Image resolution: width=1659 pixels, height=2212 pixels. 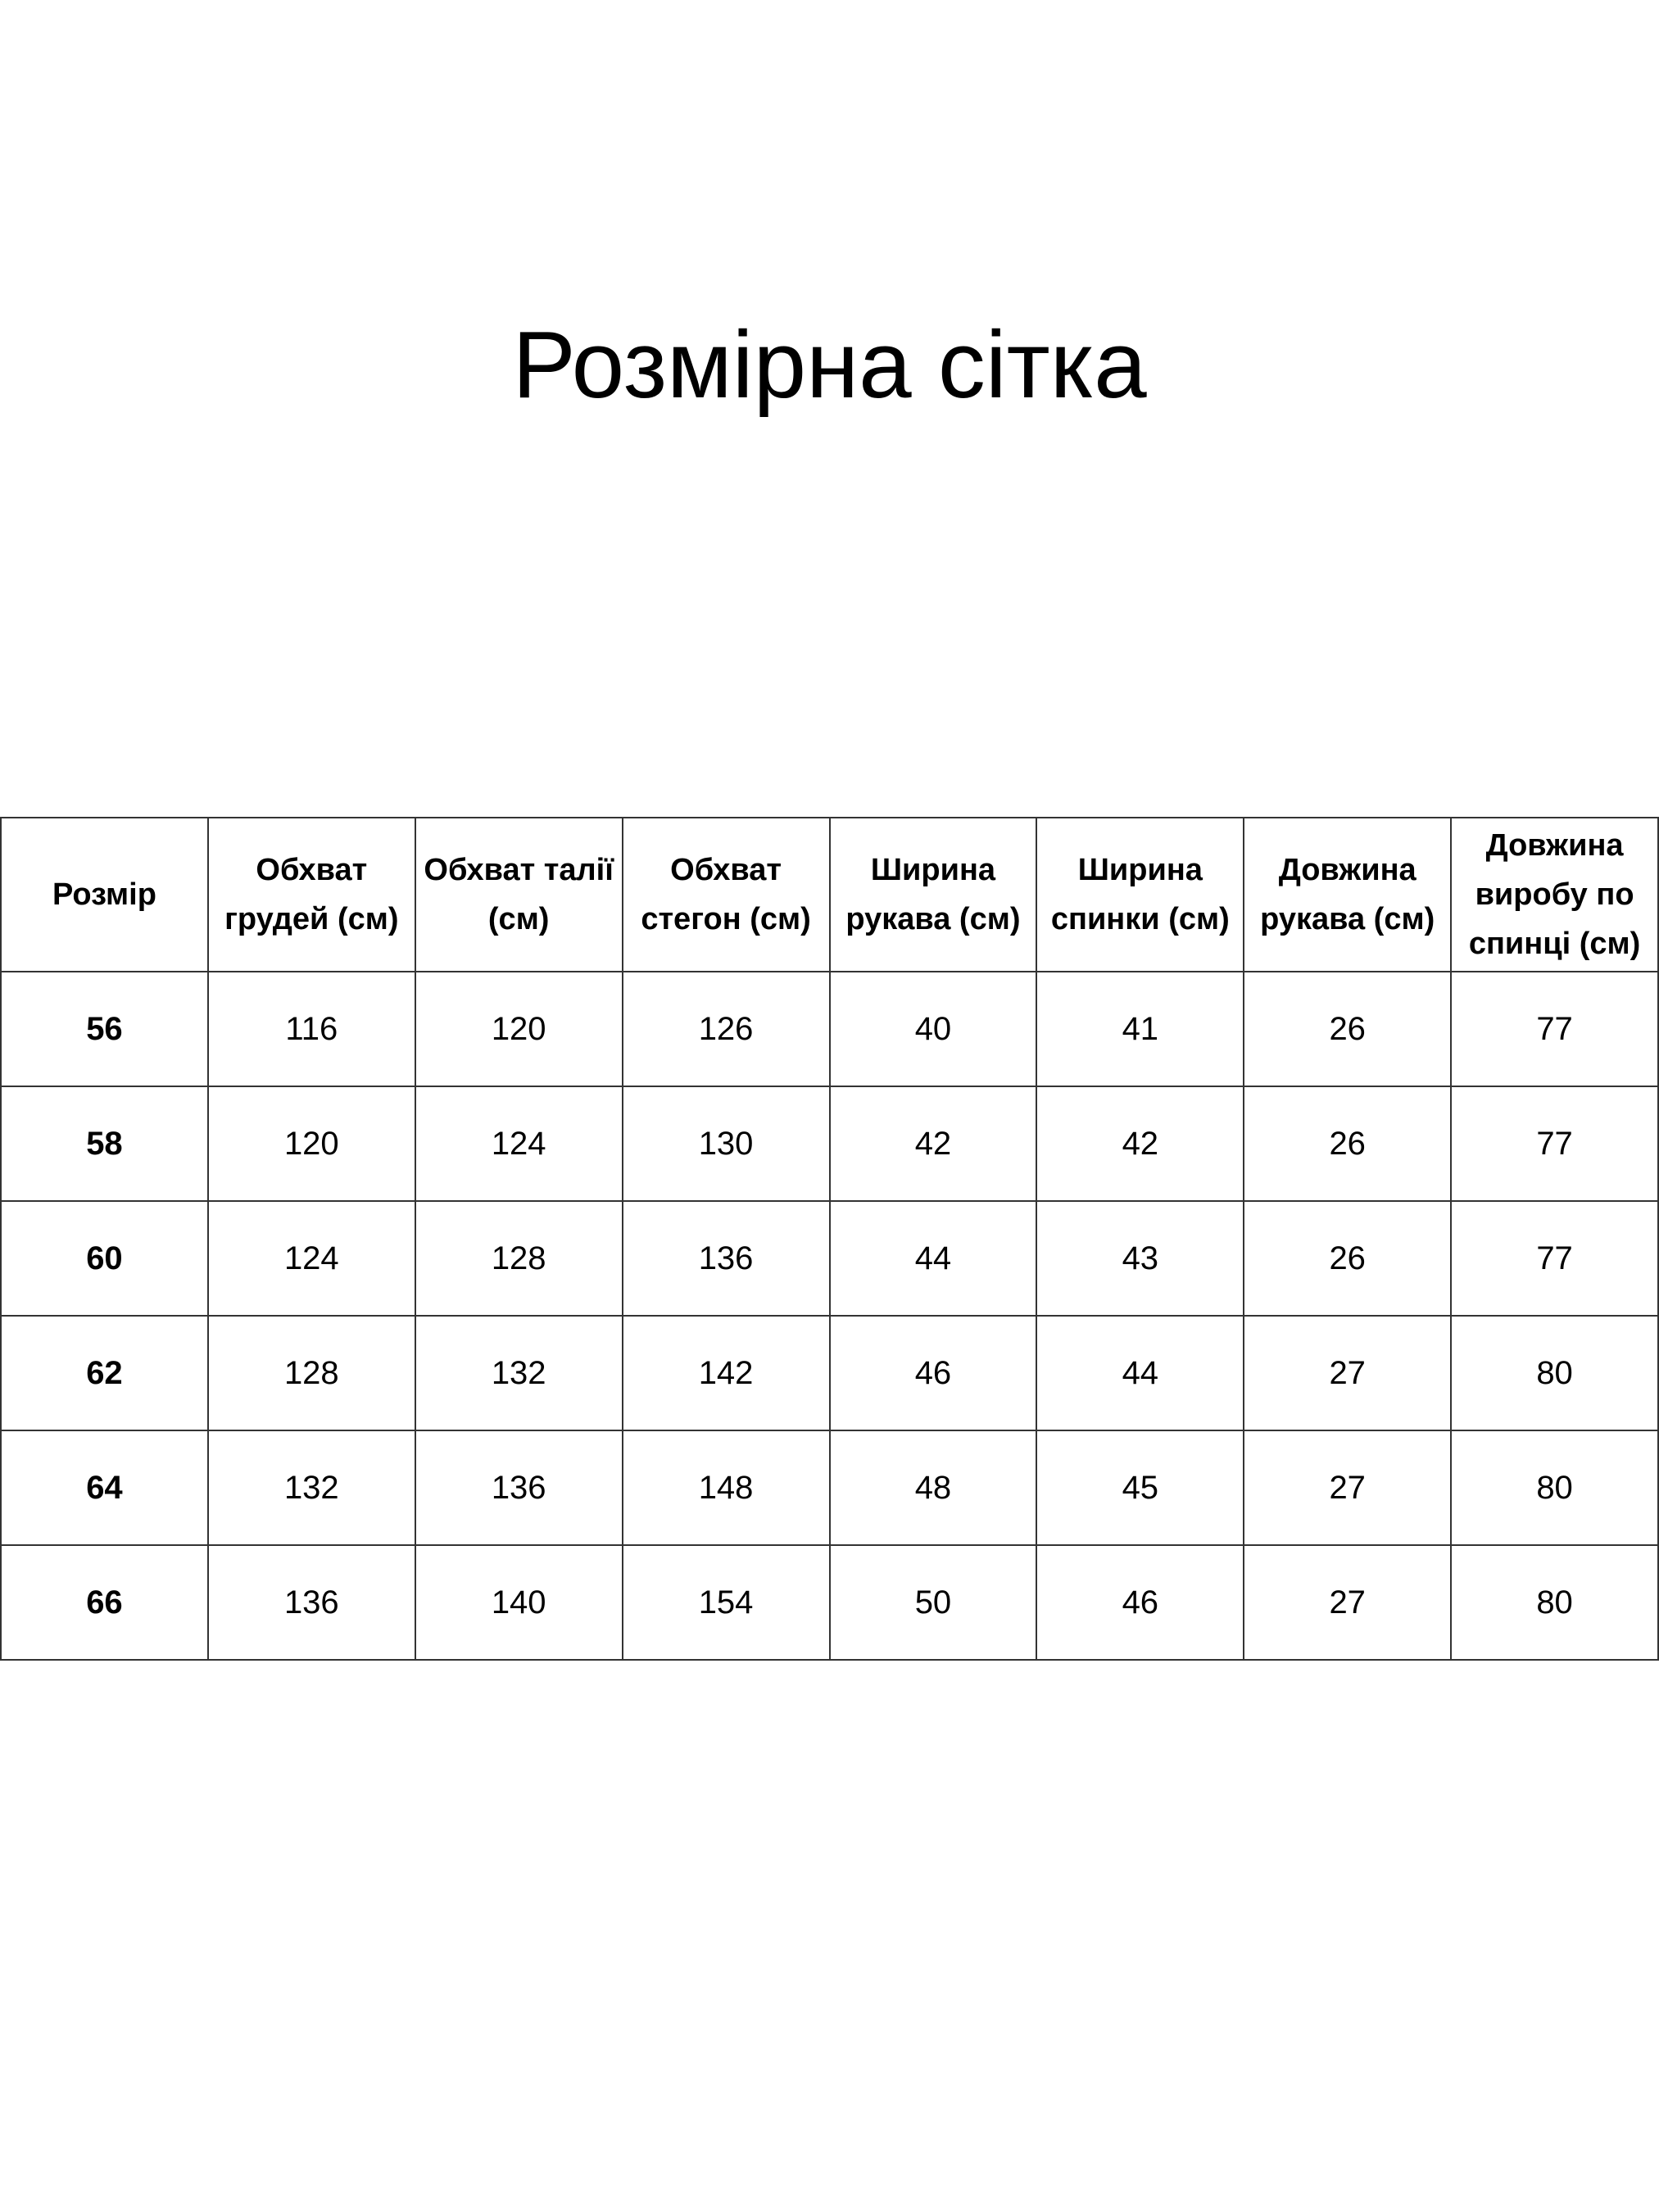 I want to click on table-row: 56 116 120 126 40 41 26 77, so click(x=829, y=1029).